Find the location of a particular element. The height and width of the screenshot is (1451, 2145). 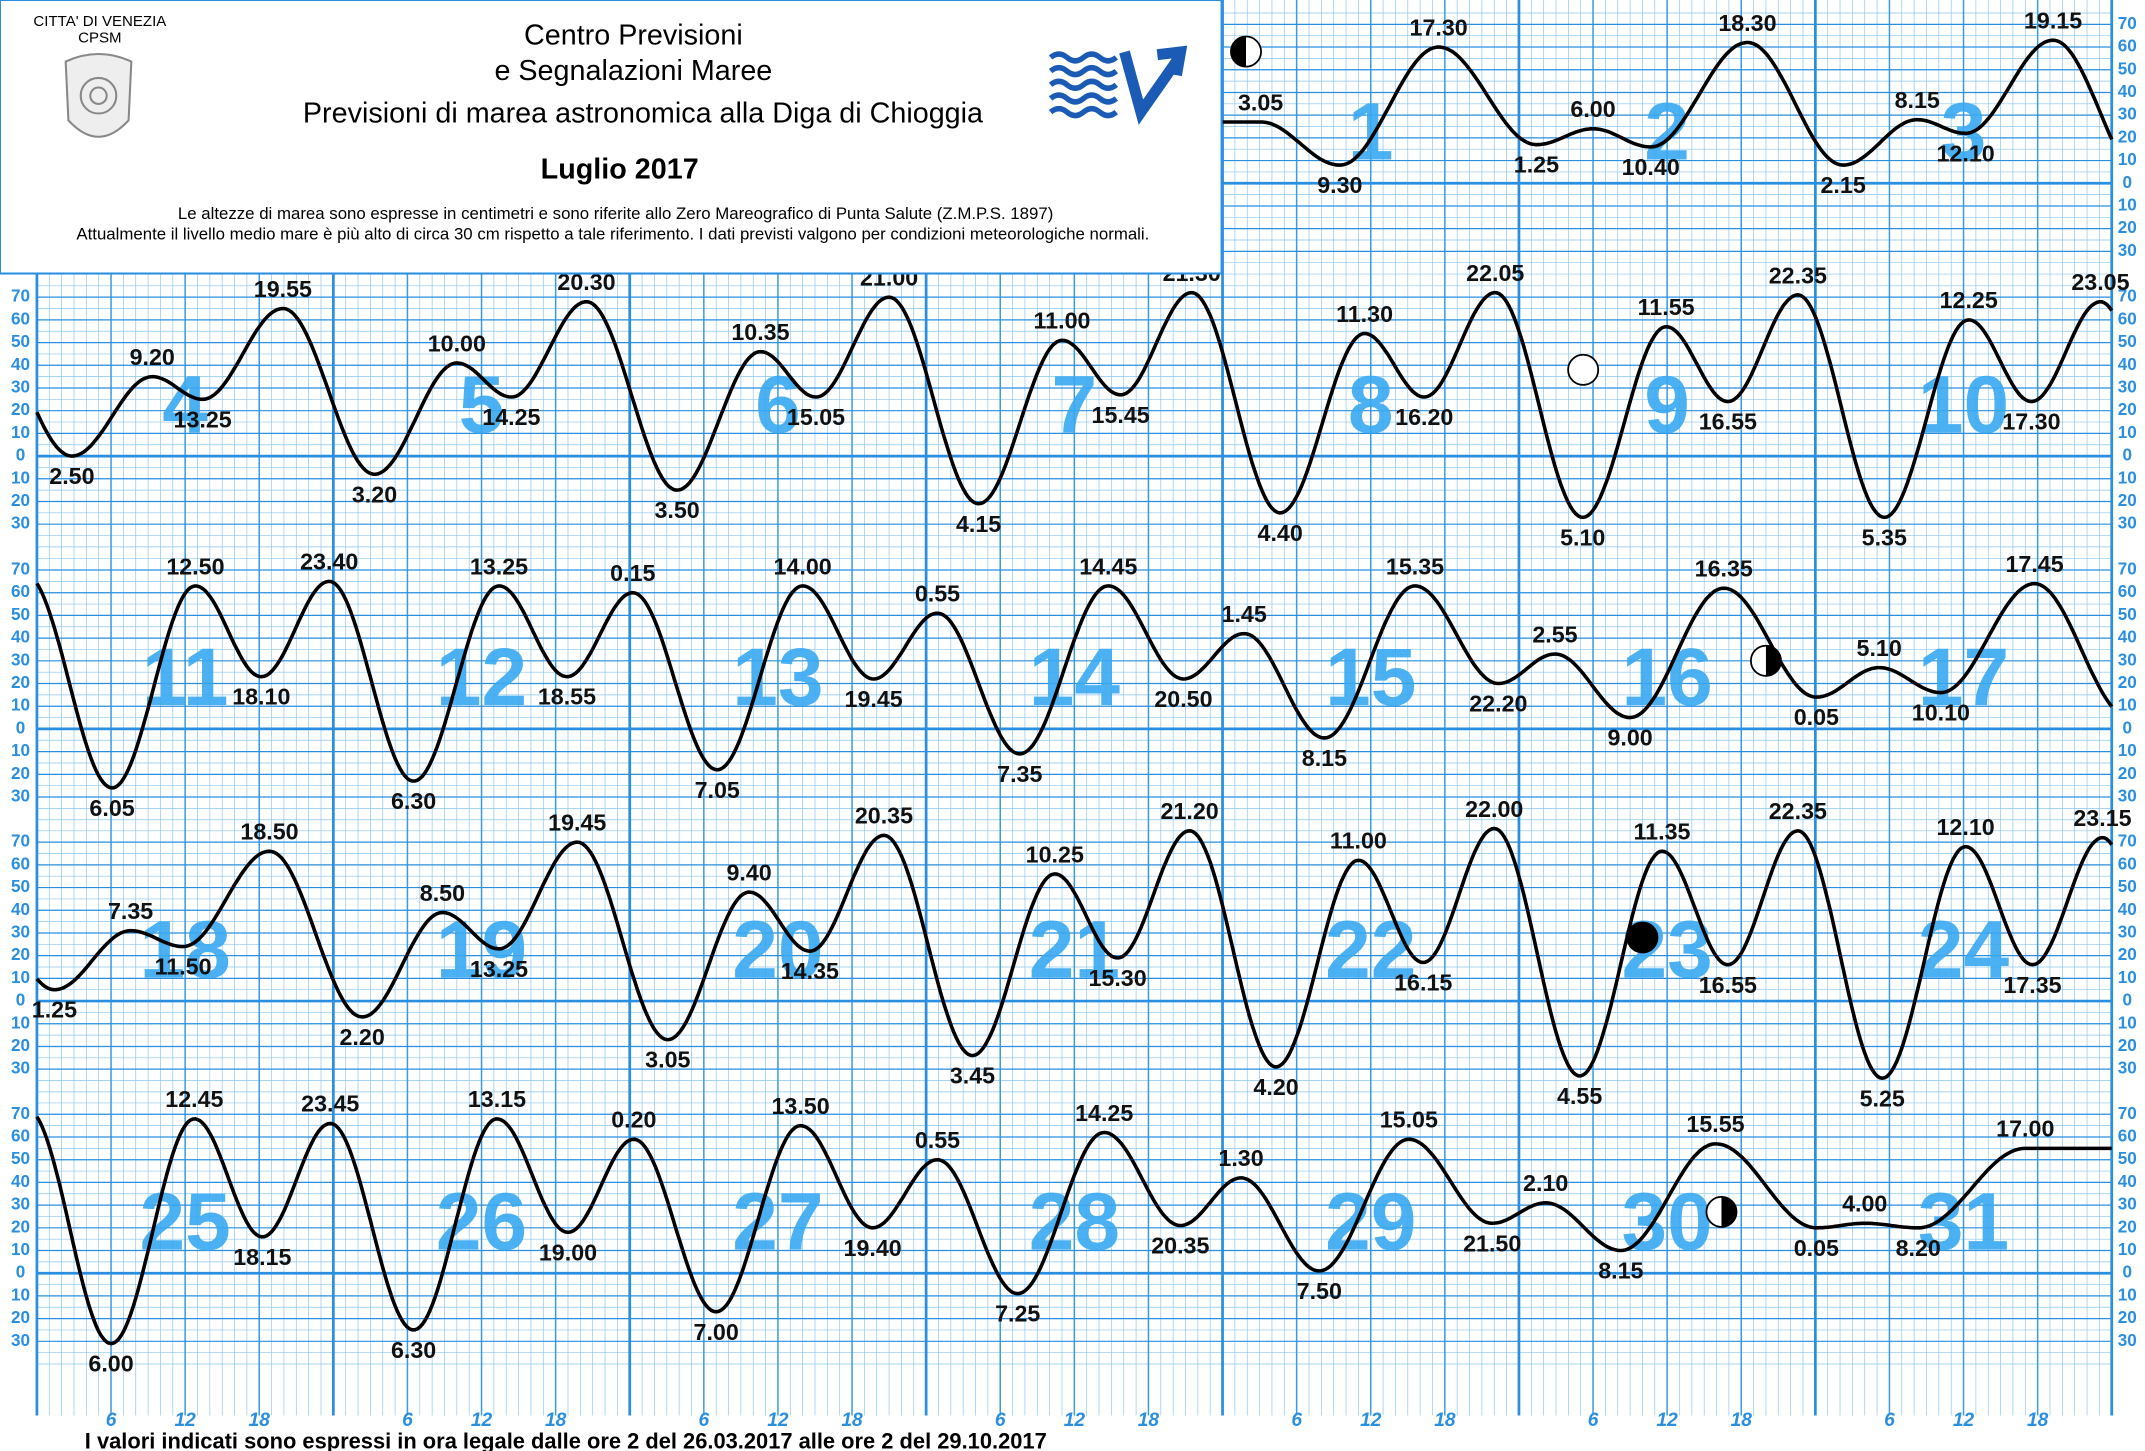

day-number: 4 is located at coordinates (185, 404).